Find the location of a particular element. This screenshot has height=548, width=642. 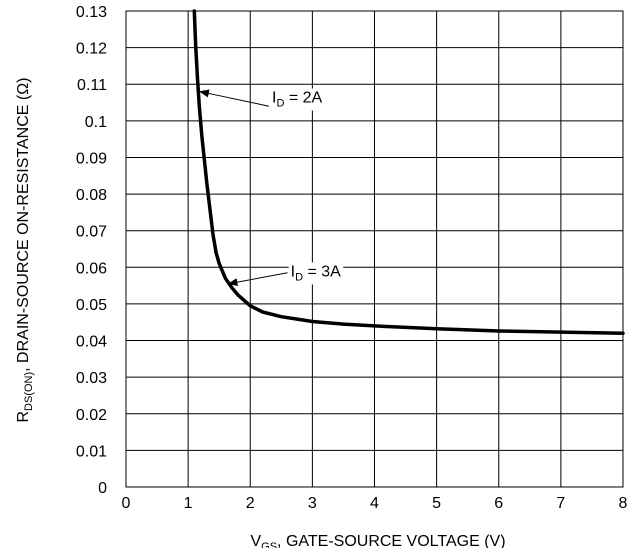

x-tick-label-8: 8 is located at coordinates (623, 503).